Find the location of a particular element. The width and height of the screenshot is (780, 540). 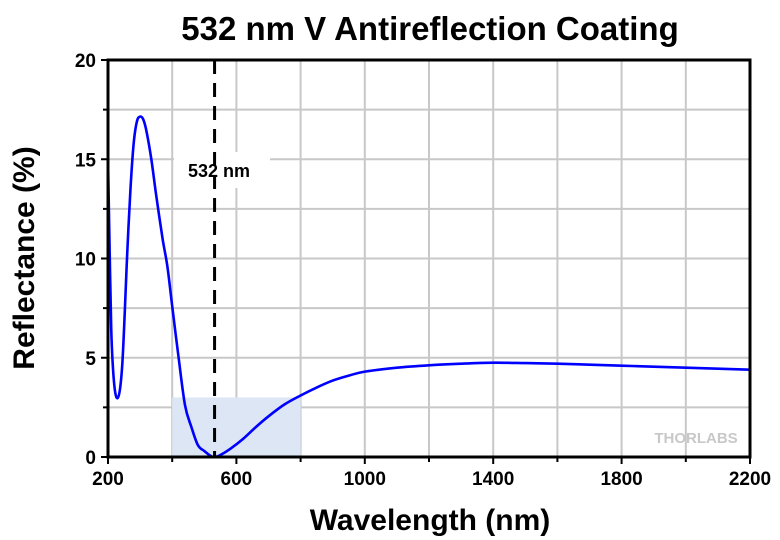

y-tick-label: 5 is located at coordinates (90, 359).